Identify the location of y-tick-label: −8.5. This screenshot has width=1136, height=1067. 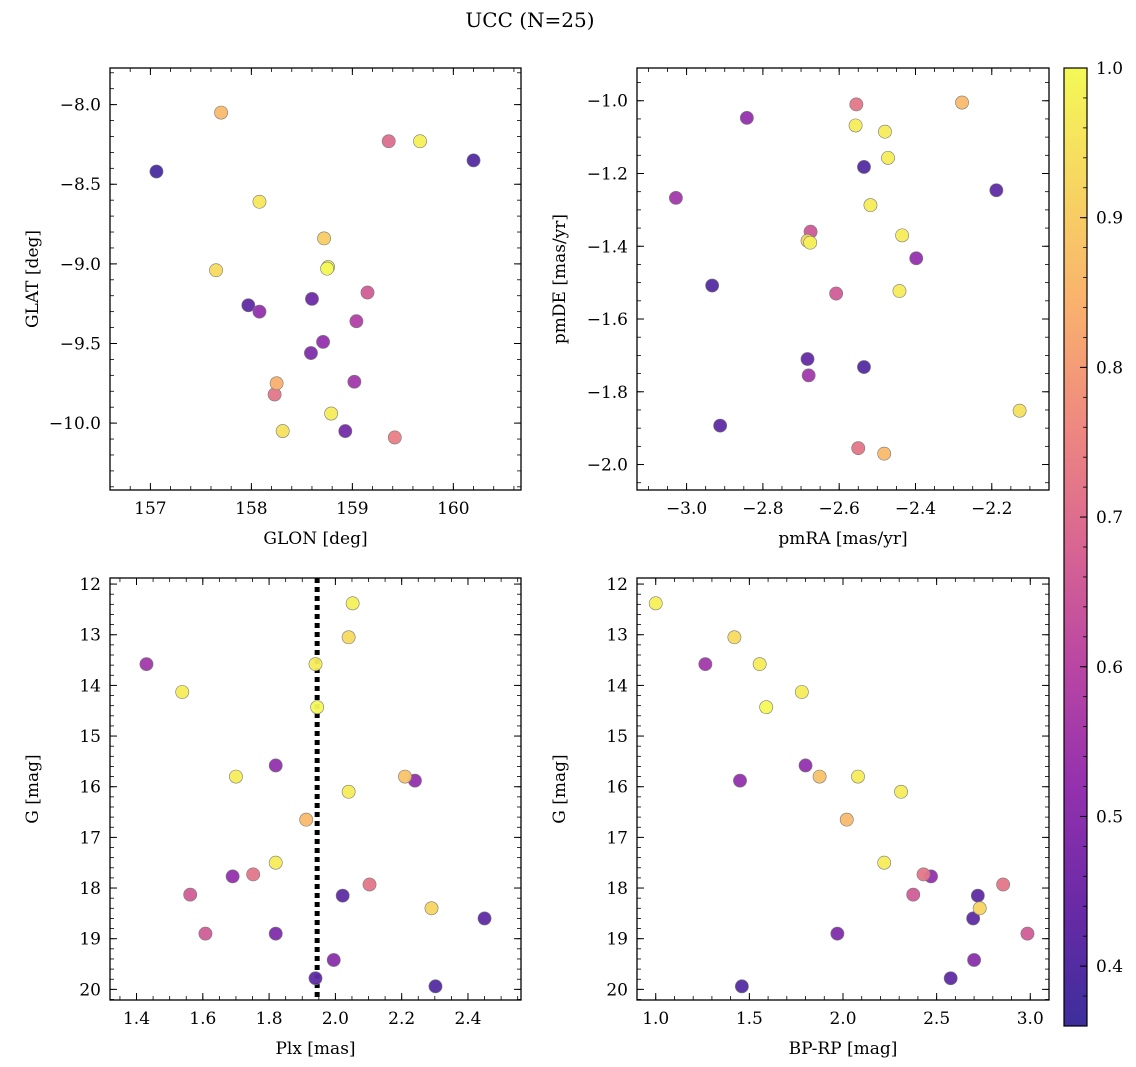
(80, 185).